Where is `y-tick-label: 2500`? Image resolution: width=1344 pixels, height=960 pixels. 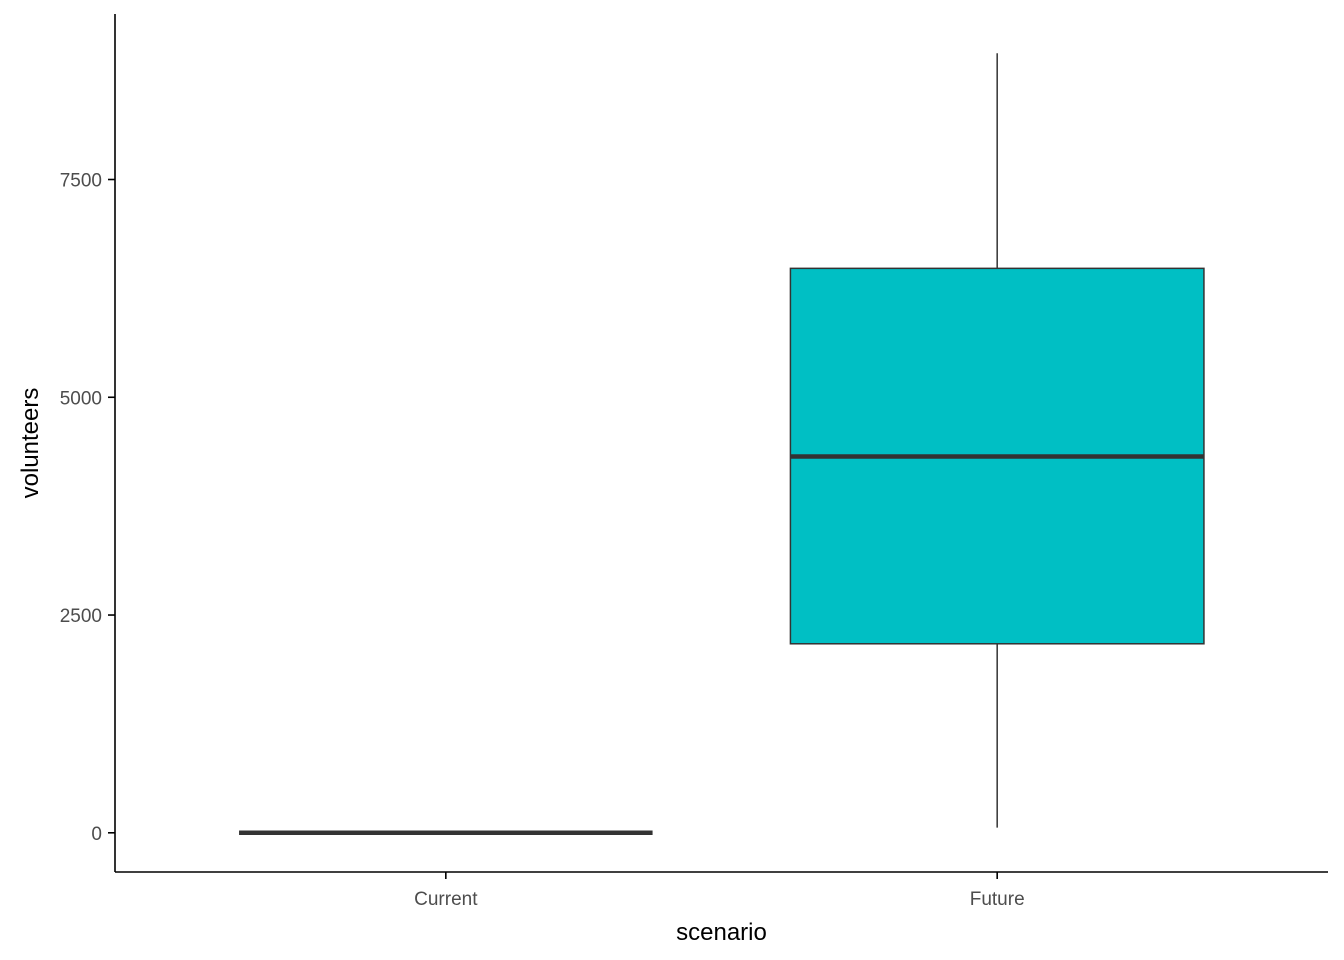 y-tick-label: 2500 is located at coordinates (81, 616).